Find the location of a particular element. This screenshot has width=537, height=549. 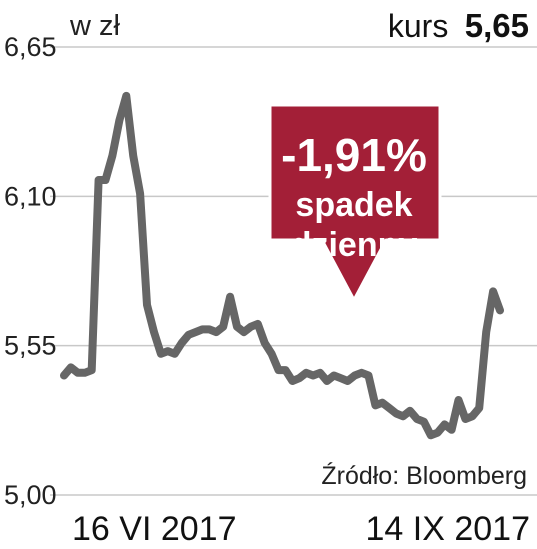

badge-line1: spadek is located at coordinates (353, 205).